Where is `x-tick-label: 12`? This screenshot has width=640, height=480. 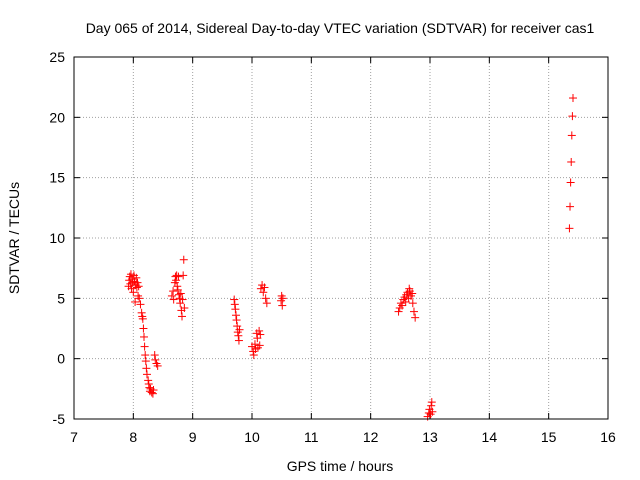 x-tick-label: 12 is located at coordinates (371, 437).